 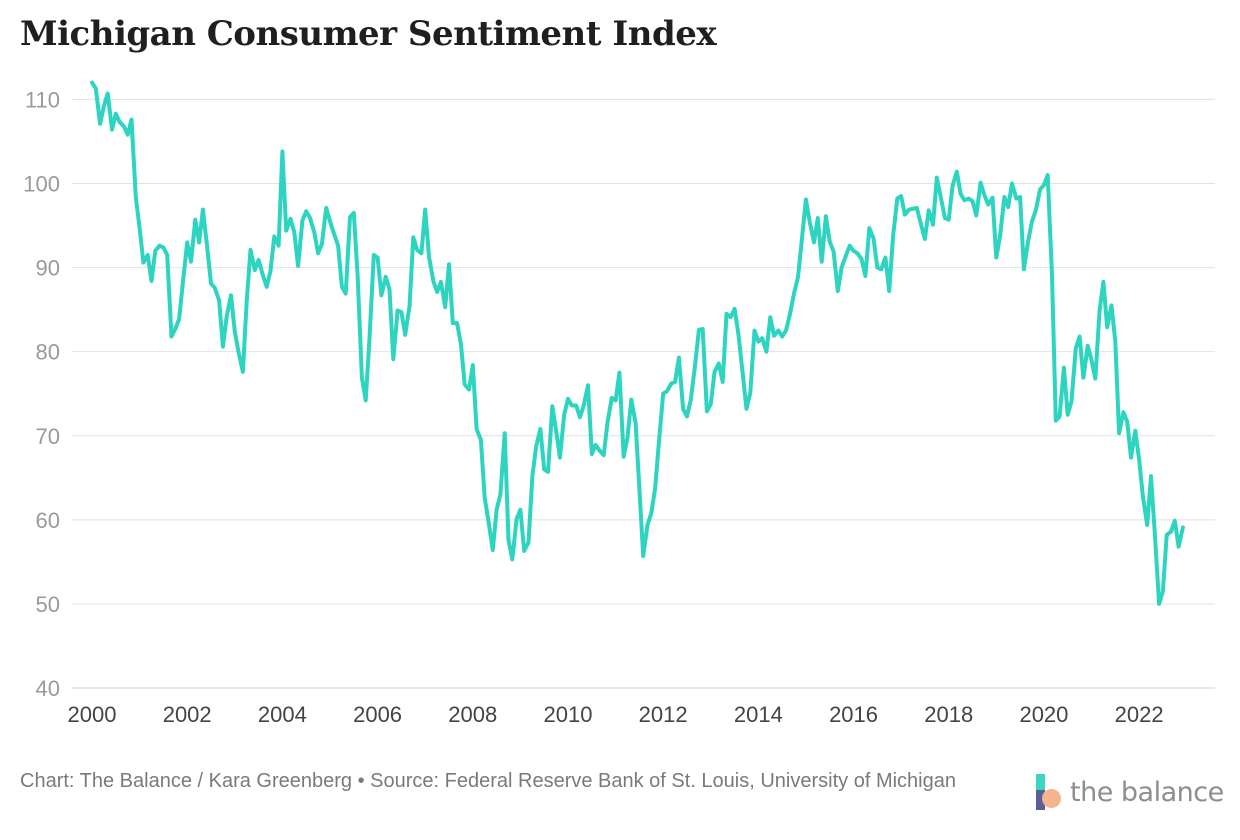 I want to click on x-tick-label: 2014, so click(x=758, y=714).